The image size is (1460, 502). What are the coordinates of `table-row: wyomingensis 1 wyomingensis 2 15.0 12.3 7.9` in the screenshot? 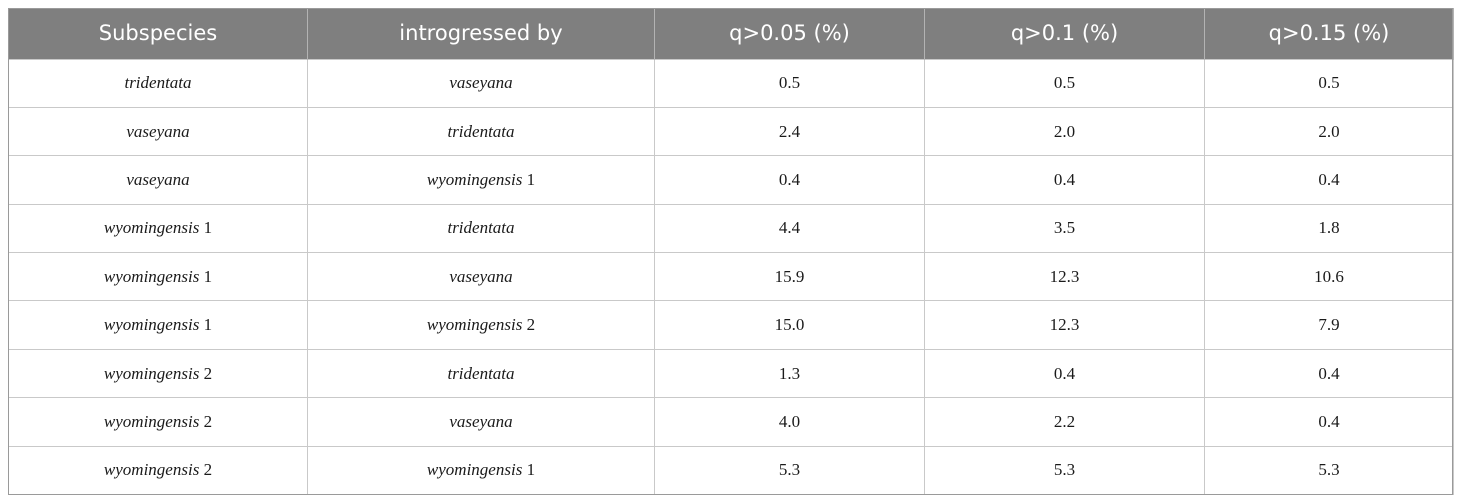 It's located at (731, 325).